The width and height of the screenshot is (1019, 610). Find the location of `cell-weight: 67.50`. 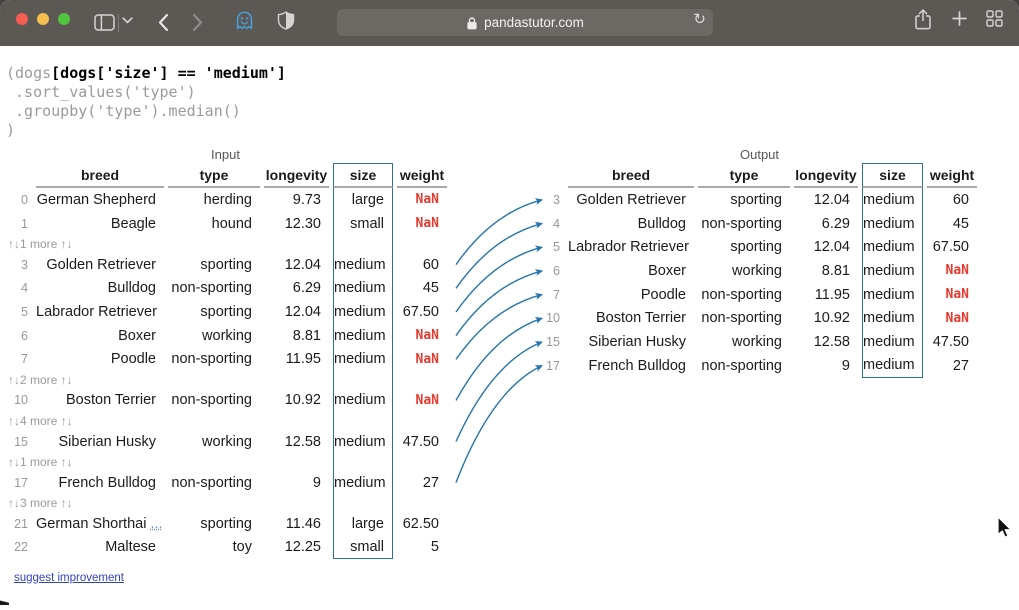

cell-weight: 67.50 is located at coordinates (950, 247).